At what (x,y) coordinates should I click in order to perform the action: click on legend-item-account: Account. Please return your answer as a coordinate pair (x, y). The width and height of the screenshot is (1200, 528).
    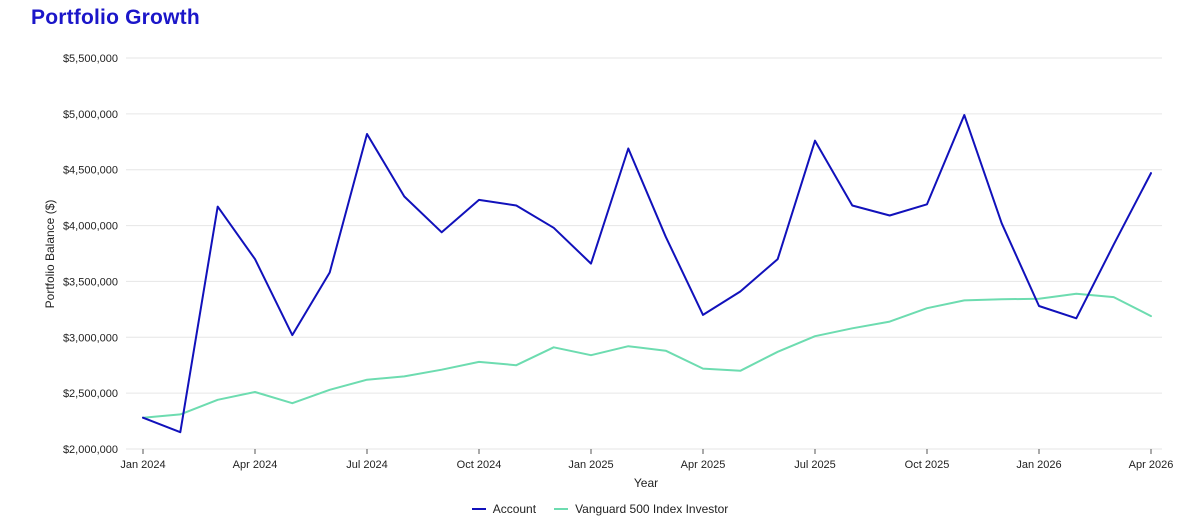
    Looking at the image, I should click on (504, 509).